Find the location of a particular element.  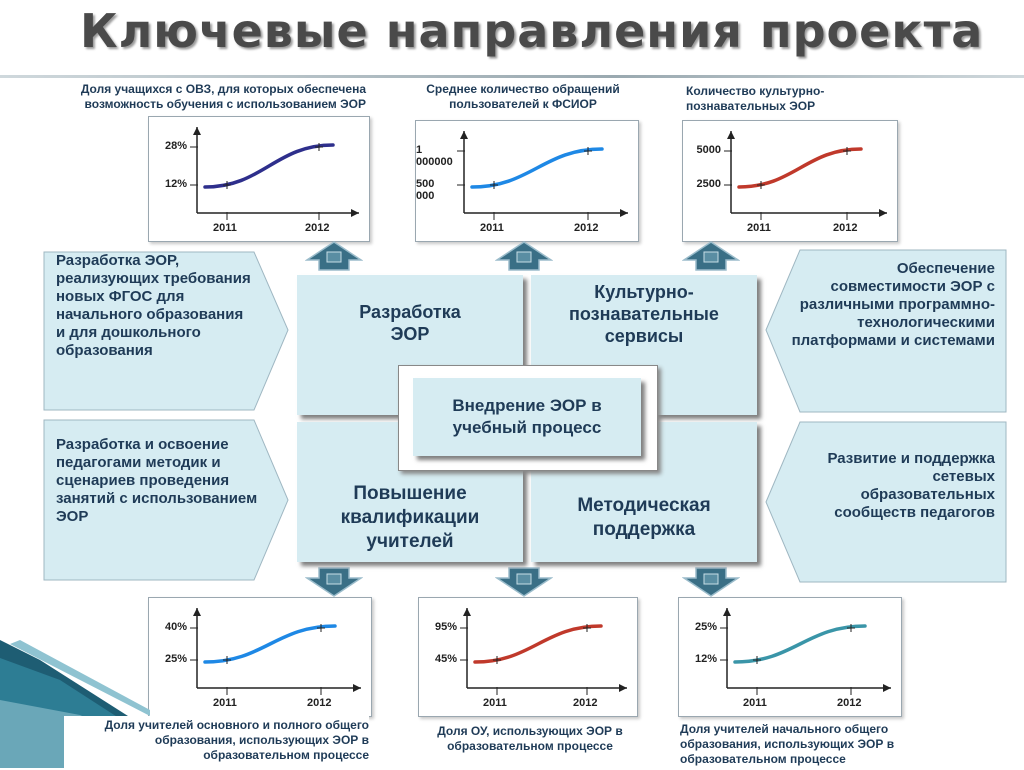

center-box: Внедрение ЭОР в учебный процесс is located at coordinates (527, 417).